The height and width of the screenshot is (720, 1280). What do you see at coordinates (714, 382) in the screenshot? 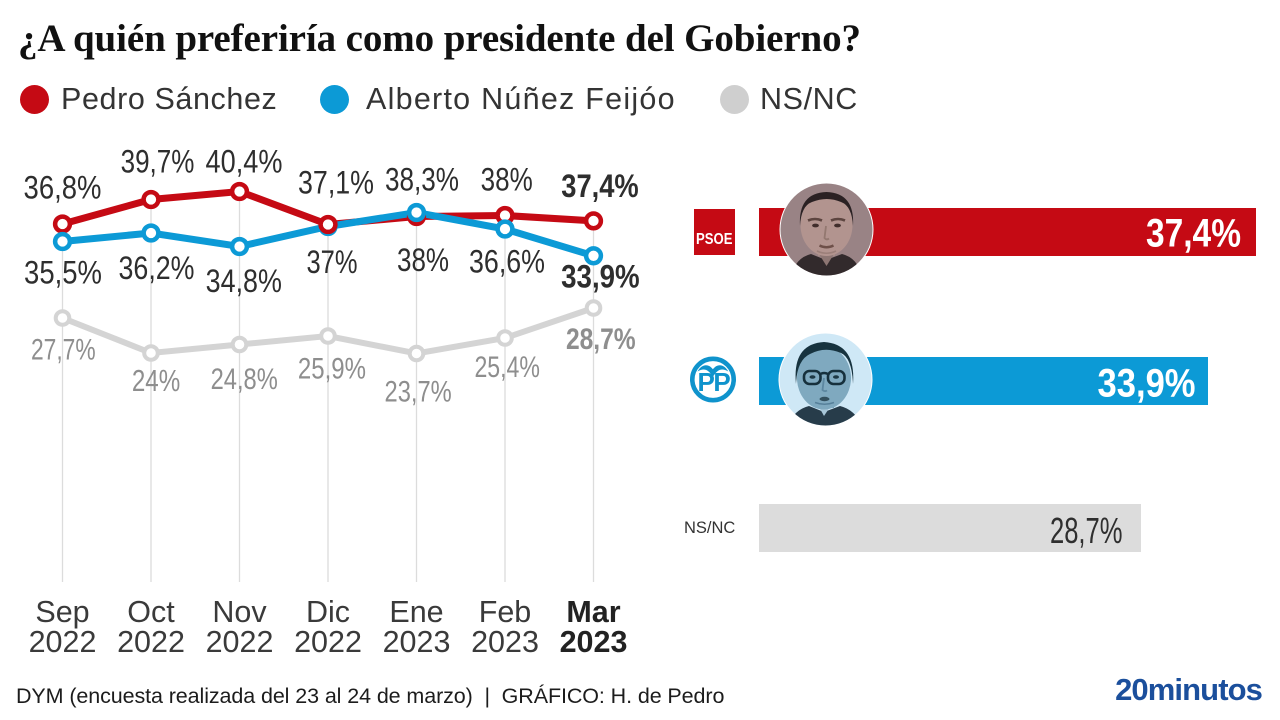
I see `svg-text: PP` at bounding box center [714, 382].